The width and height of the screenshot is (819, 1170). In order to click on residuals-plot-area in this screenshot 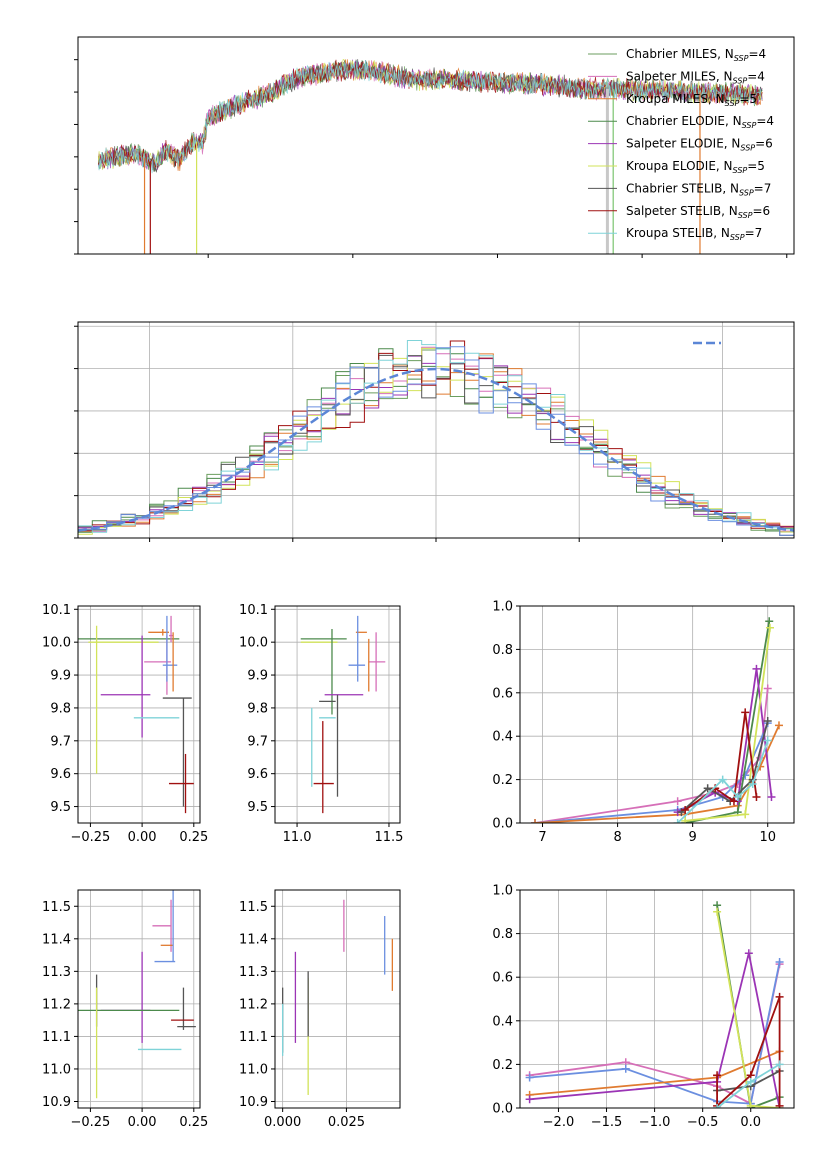, I will do `click(436, 438)`.